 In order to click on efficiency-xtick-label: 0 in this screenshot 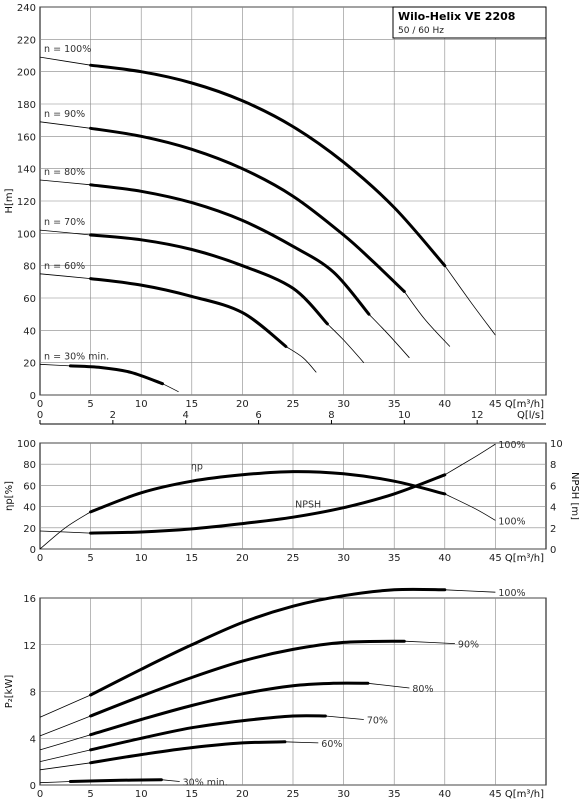, I will do `click(40, 558)`.